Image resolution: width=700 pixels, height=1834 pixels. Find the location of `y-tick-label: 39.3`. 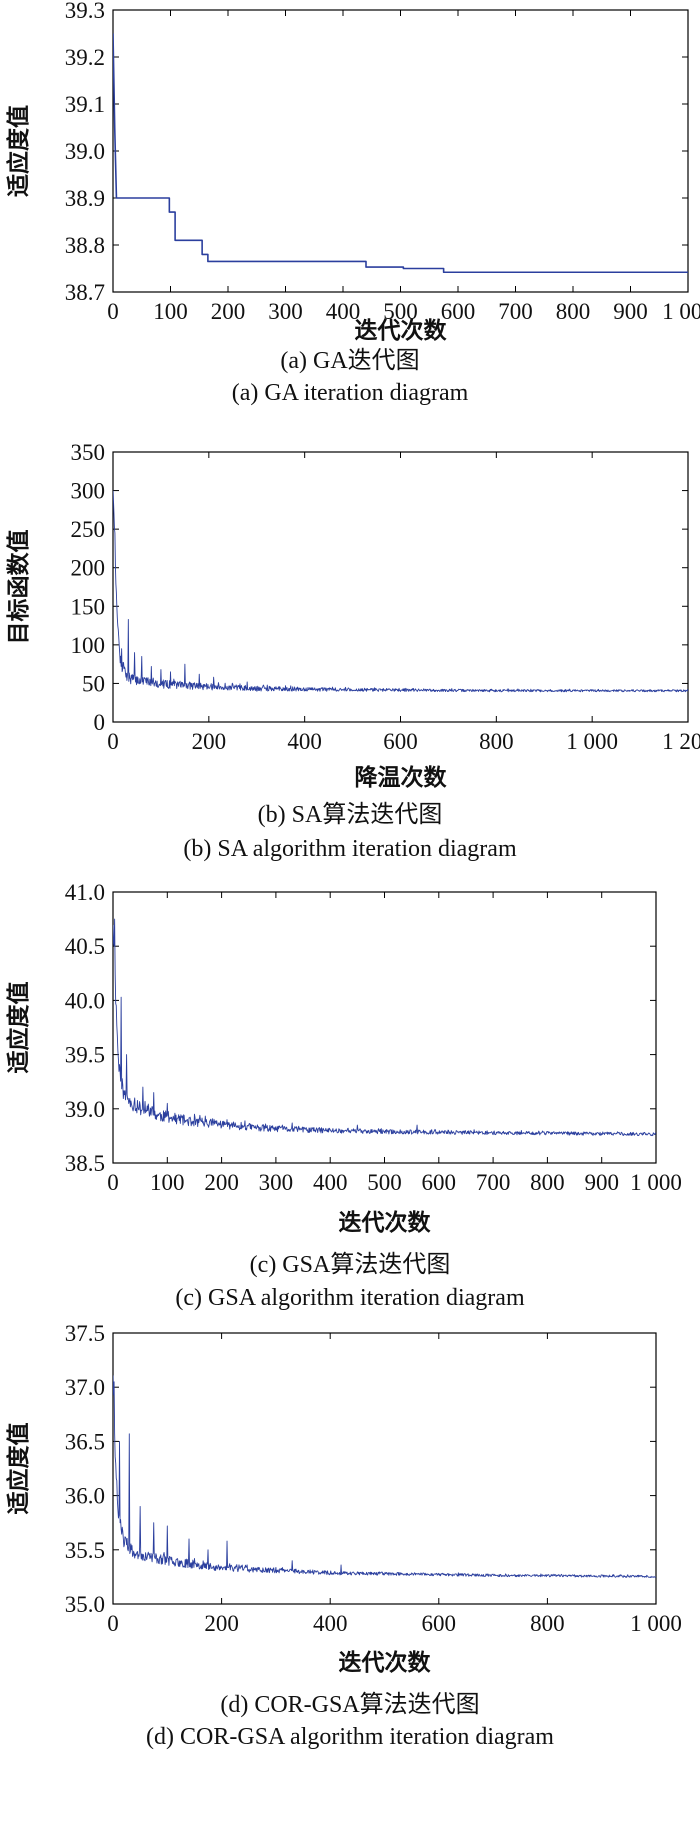

y-tick-label: 39.3 is located at coordinates (85, 11).